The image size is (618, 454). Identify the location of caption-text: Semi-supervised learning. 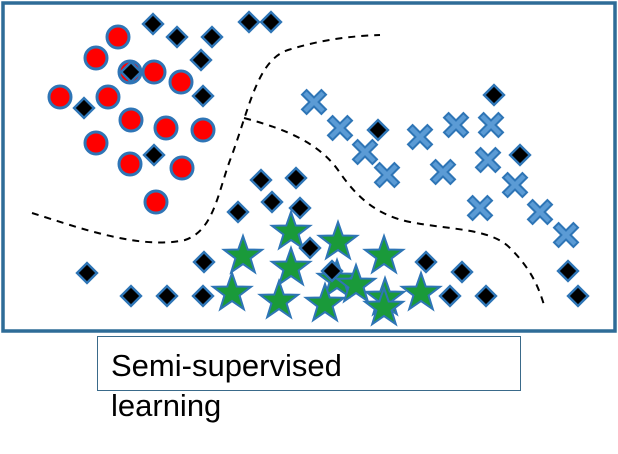
(226, 385).